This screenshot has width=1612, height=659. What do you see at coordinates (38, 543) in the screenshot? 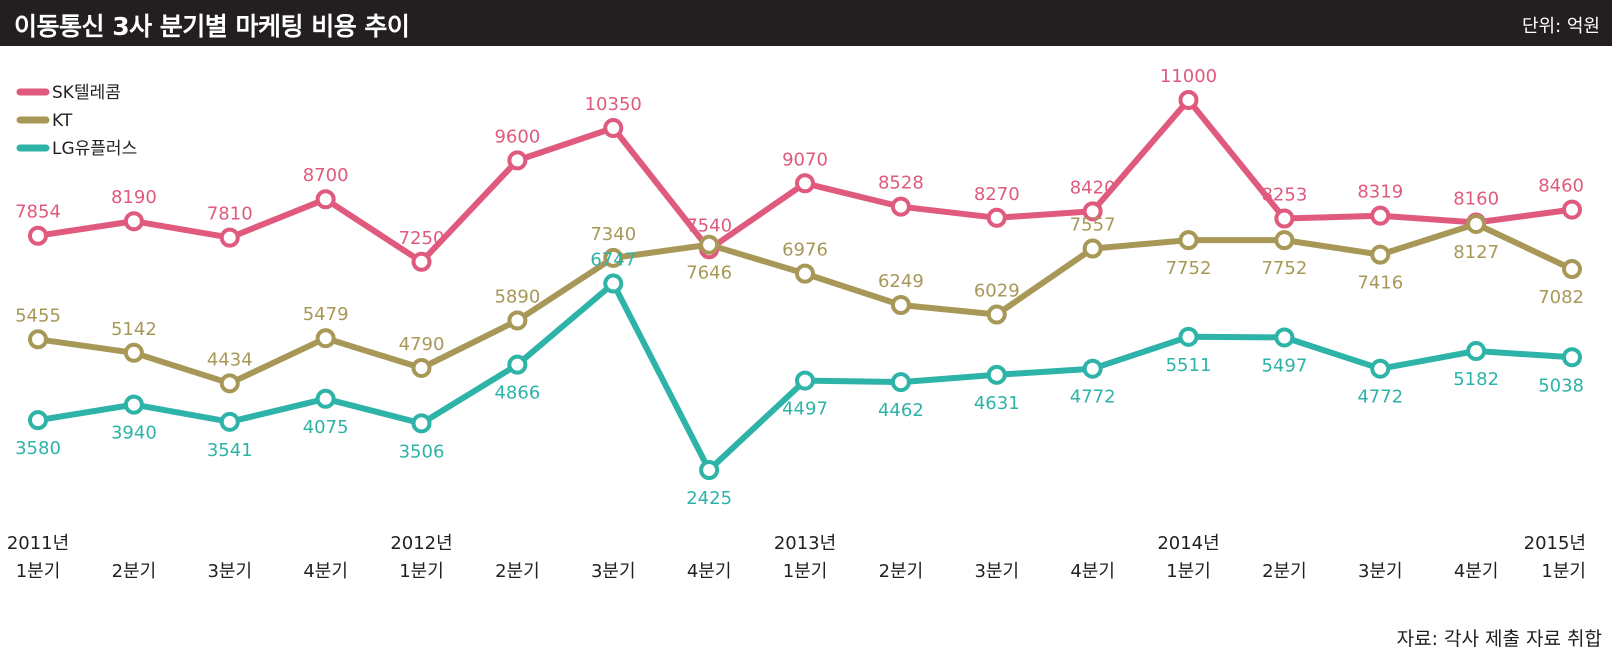
I see `x-tick-year: 2011년` at bounding box center [38, 543].